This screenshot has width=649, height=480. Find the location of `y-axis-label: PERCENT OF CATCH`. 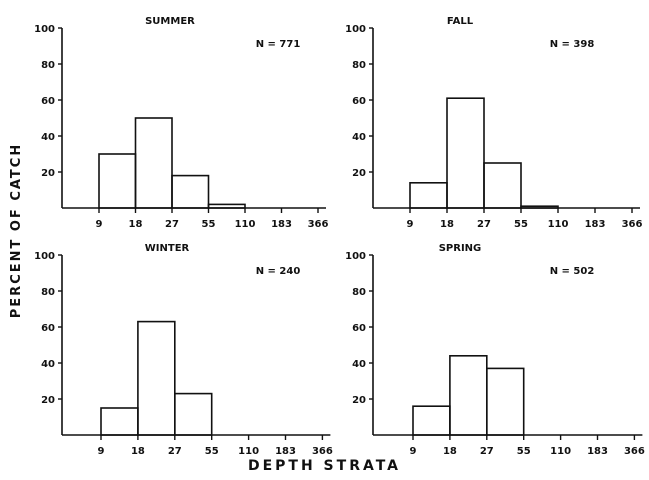

y-axis-label: PERCENT OF CATCH is located at coordinates (17, 230).